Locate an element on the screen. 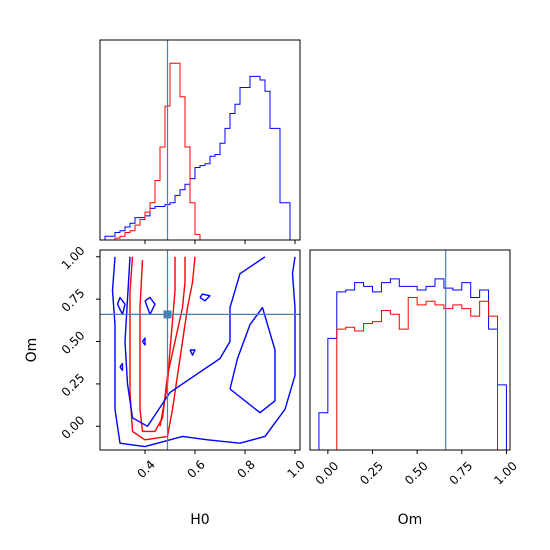 The height and width of the screenshot is (550, 550). om-tick-label: 0.75 is located at coordinates (73, 300).